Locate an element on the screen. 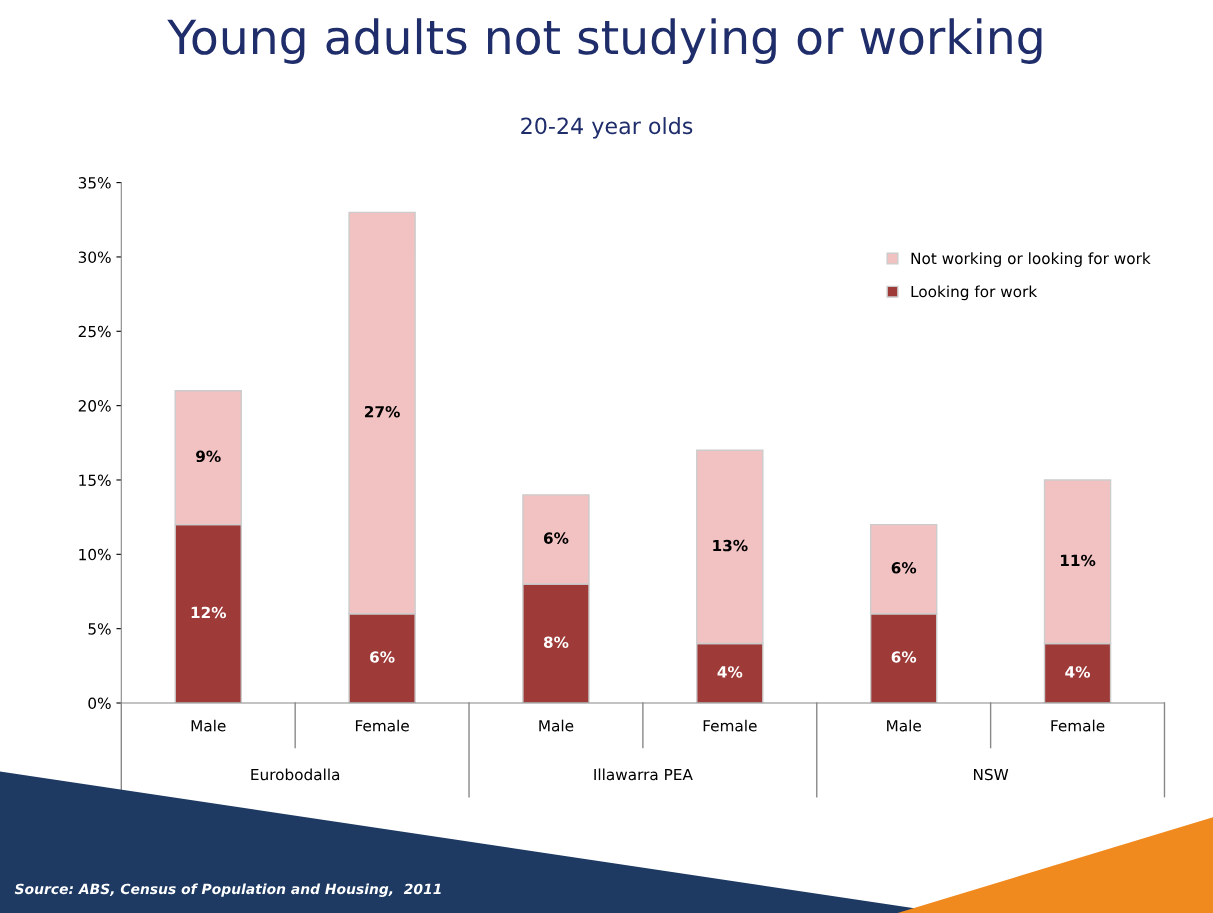 The width and height of the screenshot is (1213, 913). text: Eurobodalla is located at coordinates (295, 774).